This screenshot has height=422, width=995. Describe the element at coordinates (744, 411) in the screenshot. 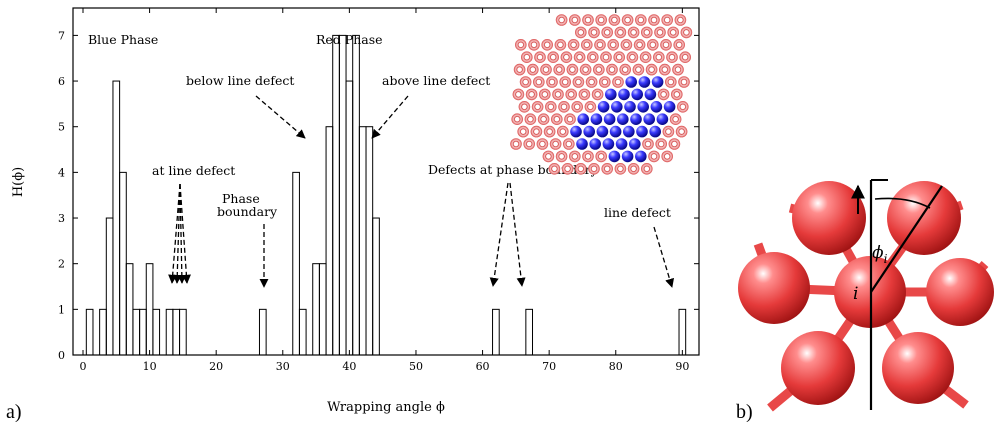

I see `panel-label-b: b)` at that location.